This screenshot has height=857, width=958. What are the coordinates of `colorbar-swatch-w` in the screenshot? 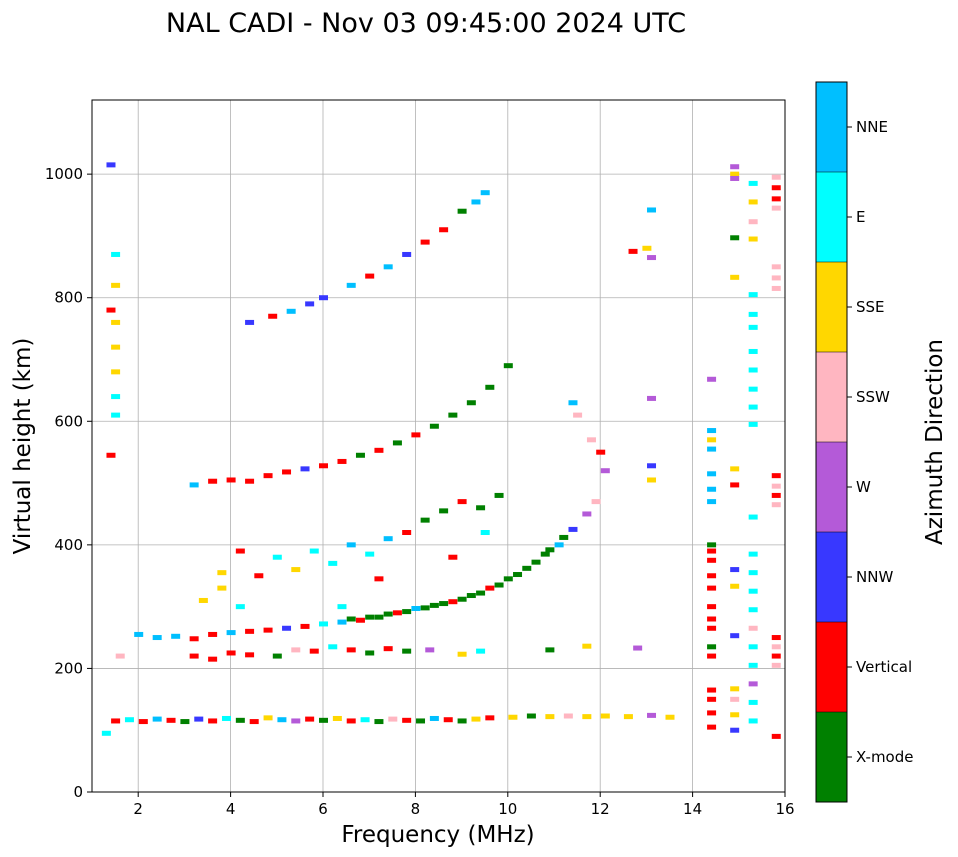 It's located at (831, 487).